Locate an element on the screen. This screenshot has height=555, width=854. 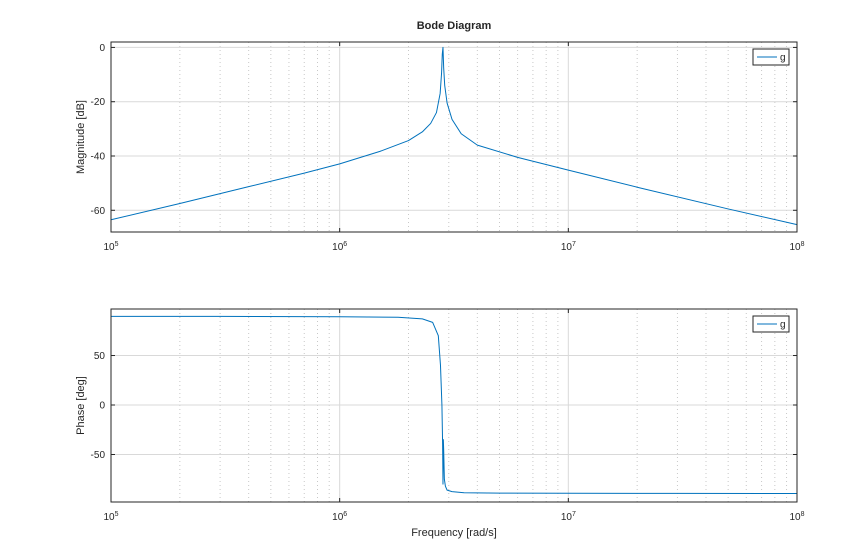
magnitude-x-tick-label: 10⁸ is located at coordinates (796, 247).